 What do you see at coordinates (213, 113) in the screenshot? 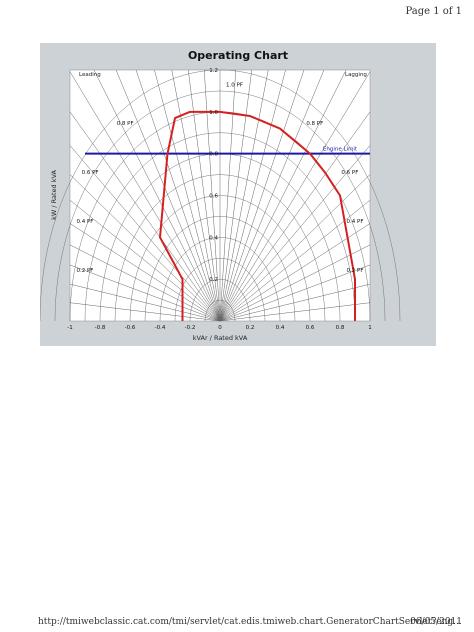
I see `y-tick-label: 1.0` at bounding box center [213, 113].